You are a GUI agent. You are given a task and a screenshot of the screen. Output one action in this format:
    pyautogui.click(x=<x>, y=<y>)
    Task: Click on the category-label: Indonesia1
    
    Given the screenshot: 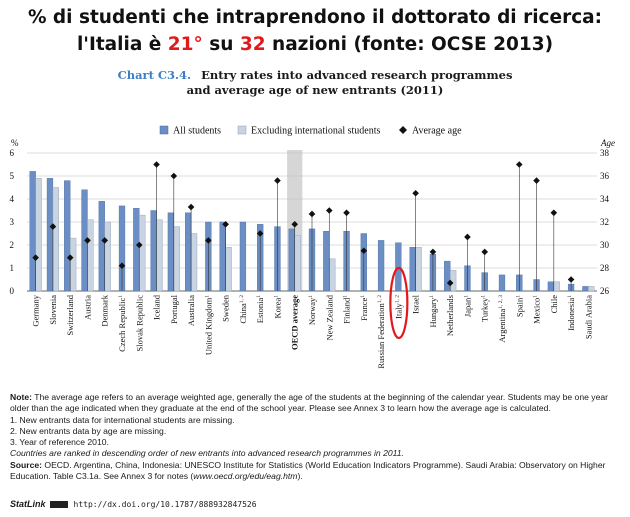 What is the action you would take?
    pyautogui.click(x=571, y=313)
    